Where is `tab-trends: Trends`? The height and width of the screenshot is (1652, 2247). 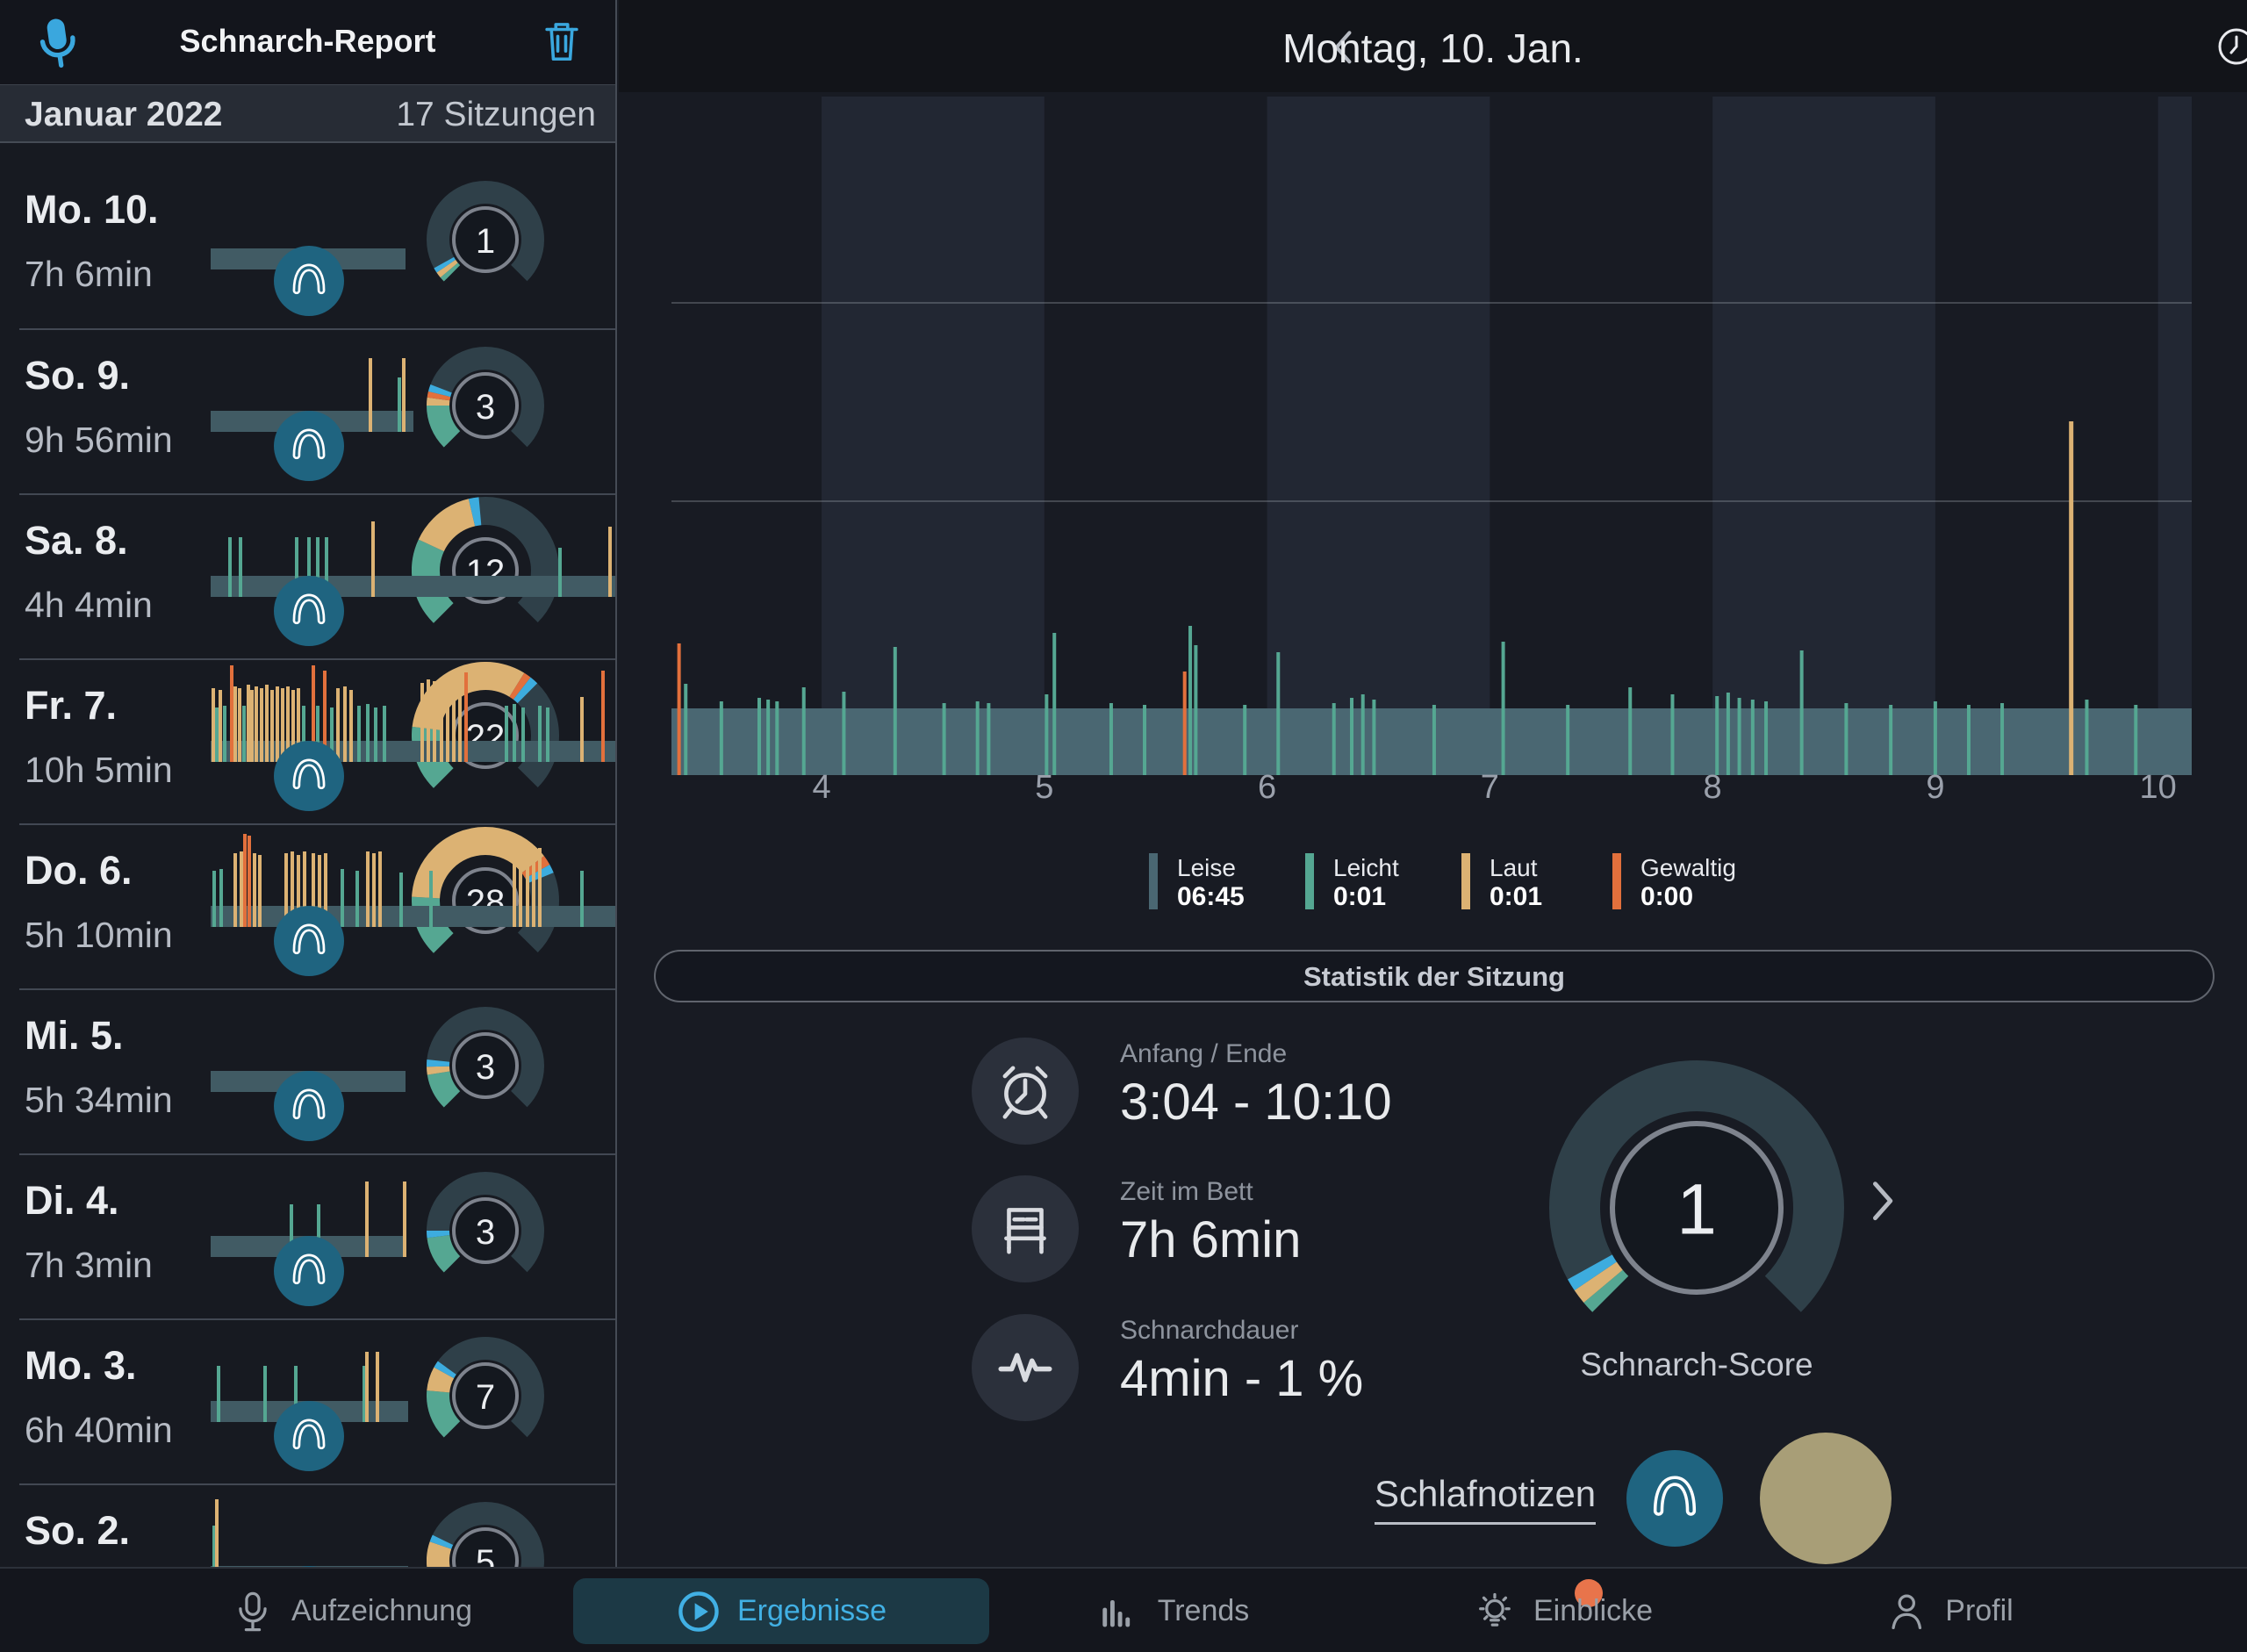
tab-trends: Trends is located at coordinates (1173, 1610).